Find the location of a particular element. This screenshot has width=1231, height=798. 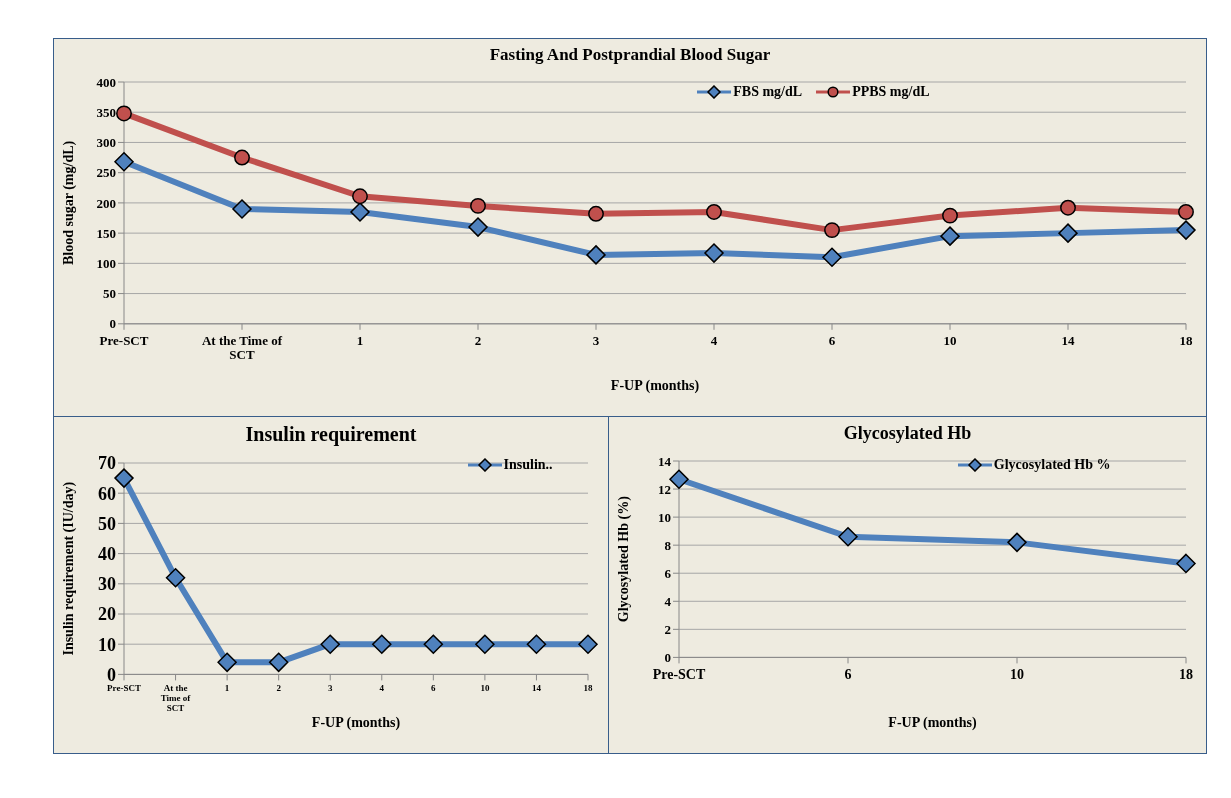

legend-label: FBS mg/dL is located at coordinates (768, 92).